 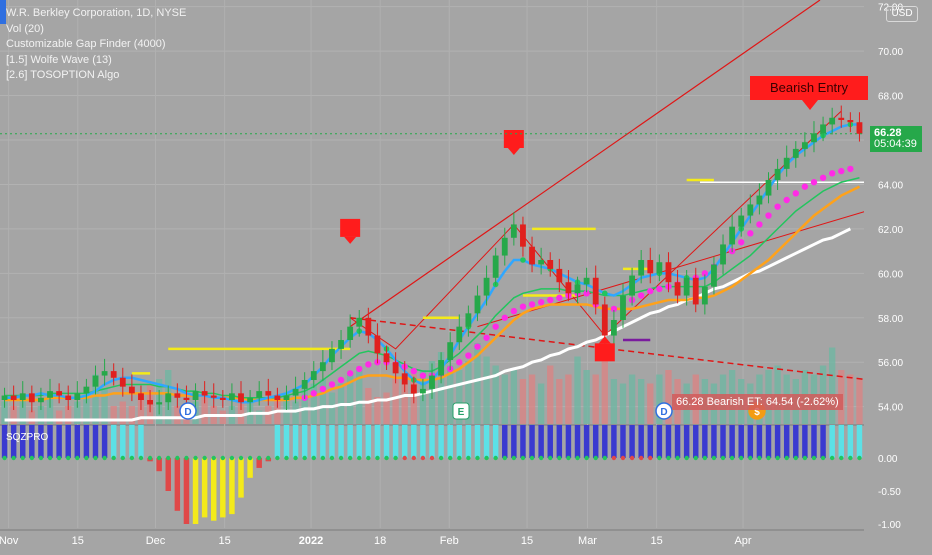 I want to click on event-badge-d: D, so click(x=188, y=411).